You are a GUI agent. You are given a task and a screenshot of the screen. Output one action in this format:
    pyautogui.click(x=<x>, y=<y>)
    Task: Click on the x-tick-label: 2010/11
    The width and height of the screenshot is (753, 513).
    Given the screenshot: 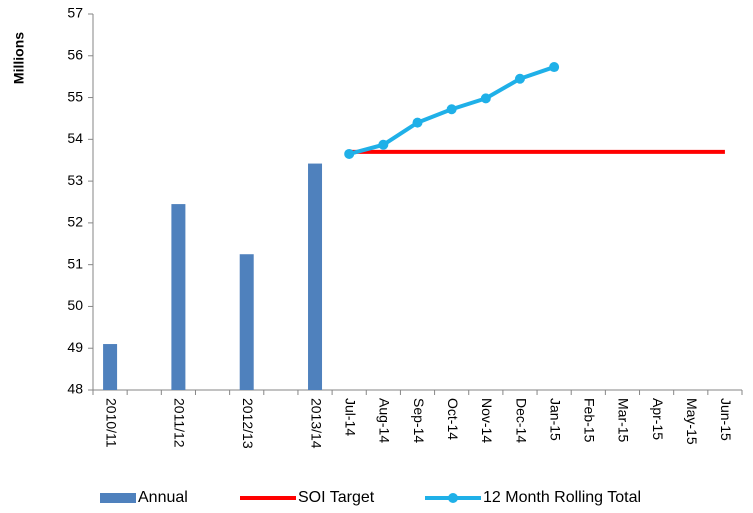 What is the action you would take?
    pyautogui.click(x=111, y=423)
    